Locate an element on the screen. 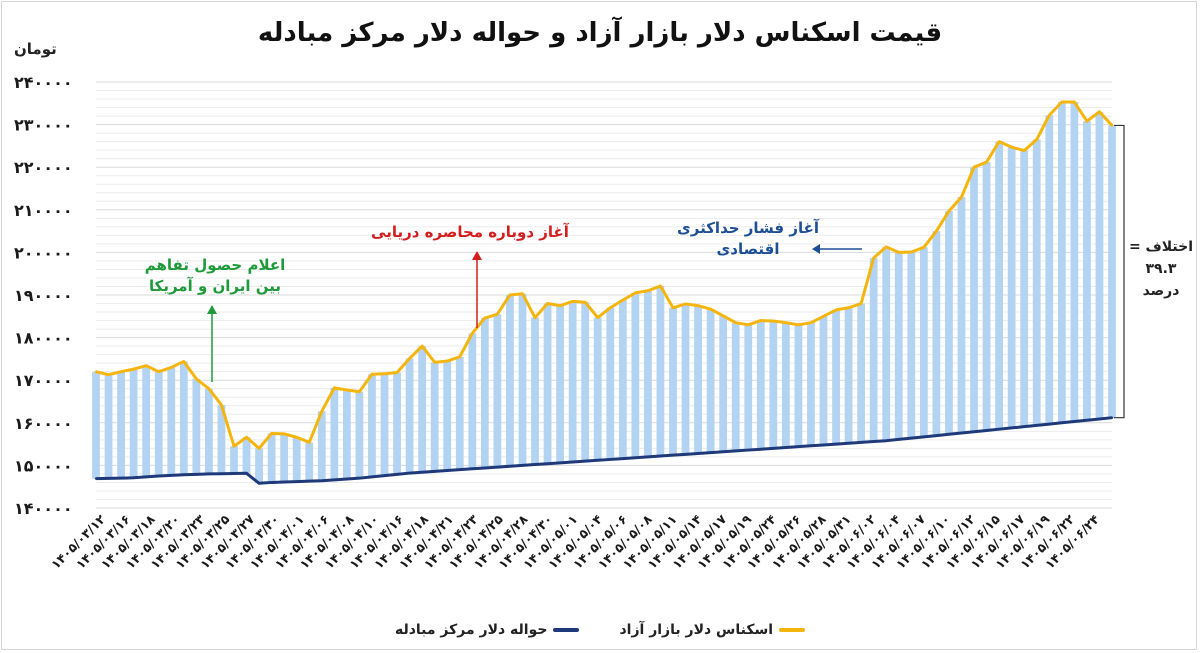  annotation-max-pressure-line1: آغاز فشار حداکثری is located at coordinates (748, 228).